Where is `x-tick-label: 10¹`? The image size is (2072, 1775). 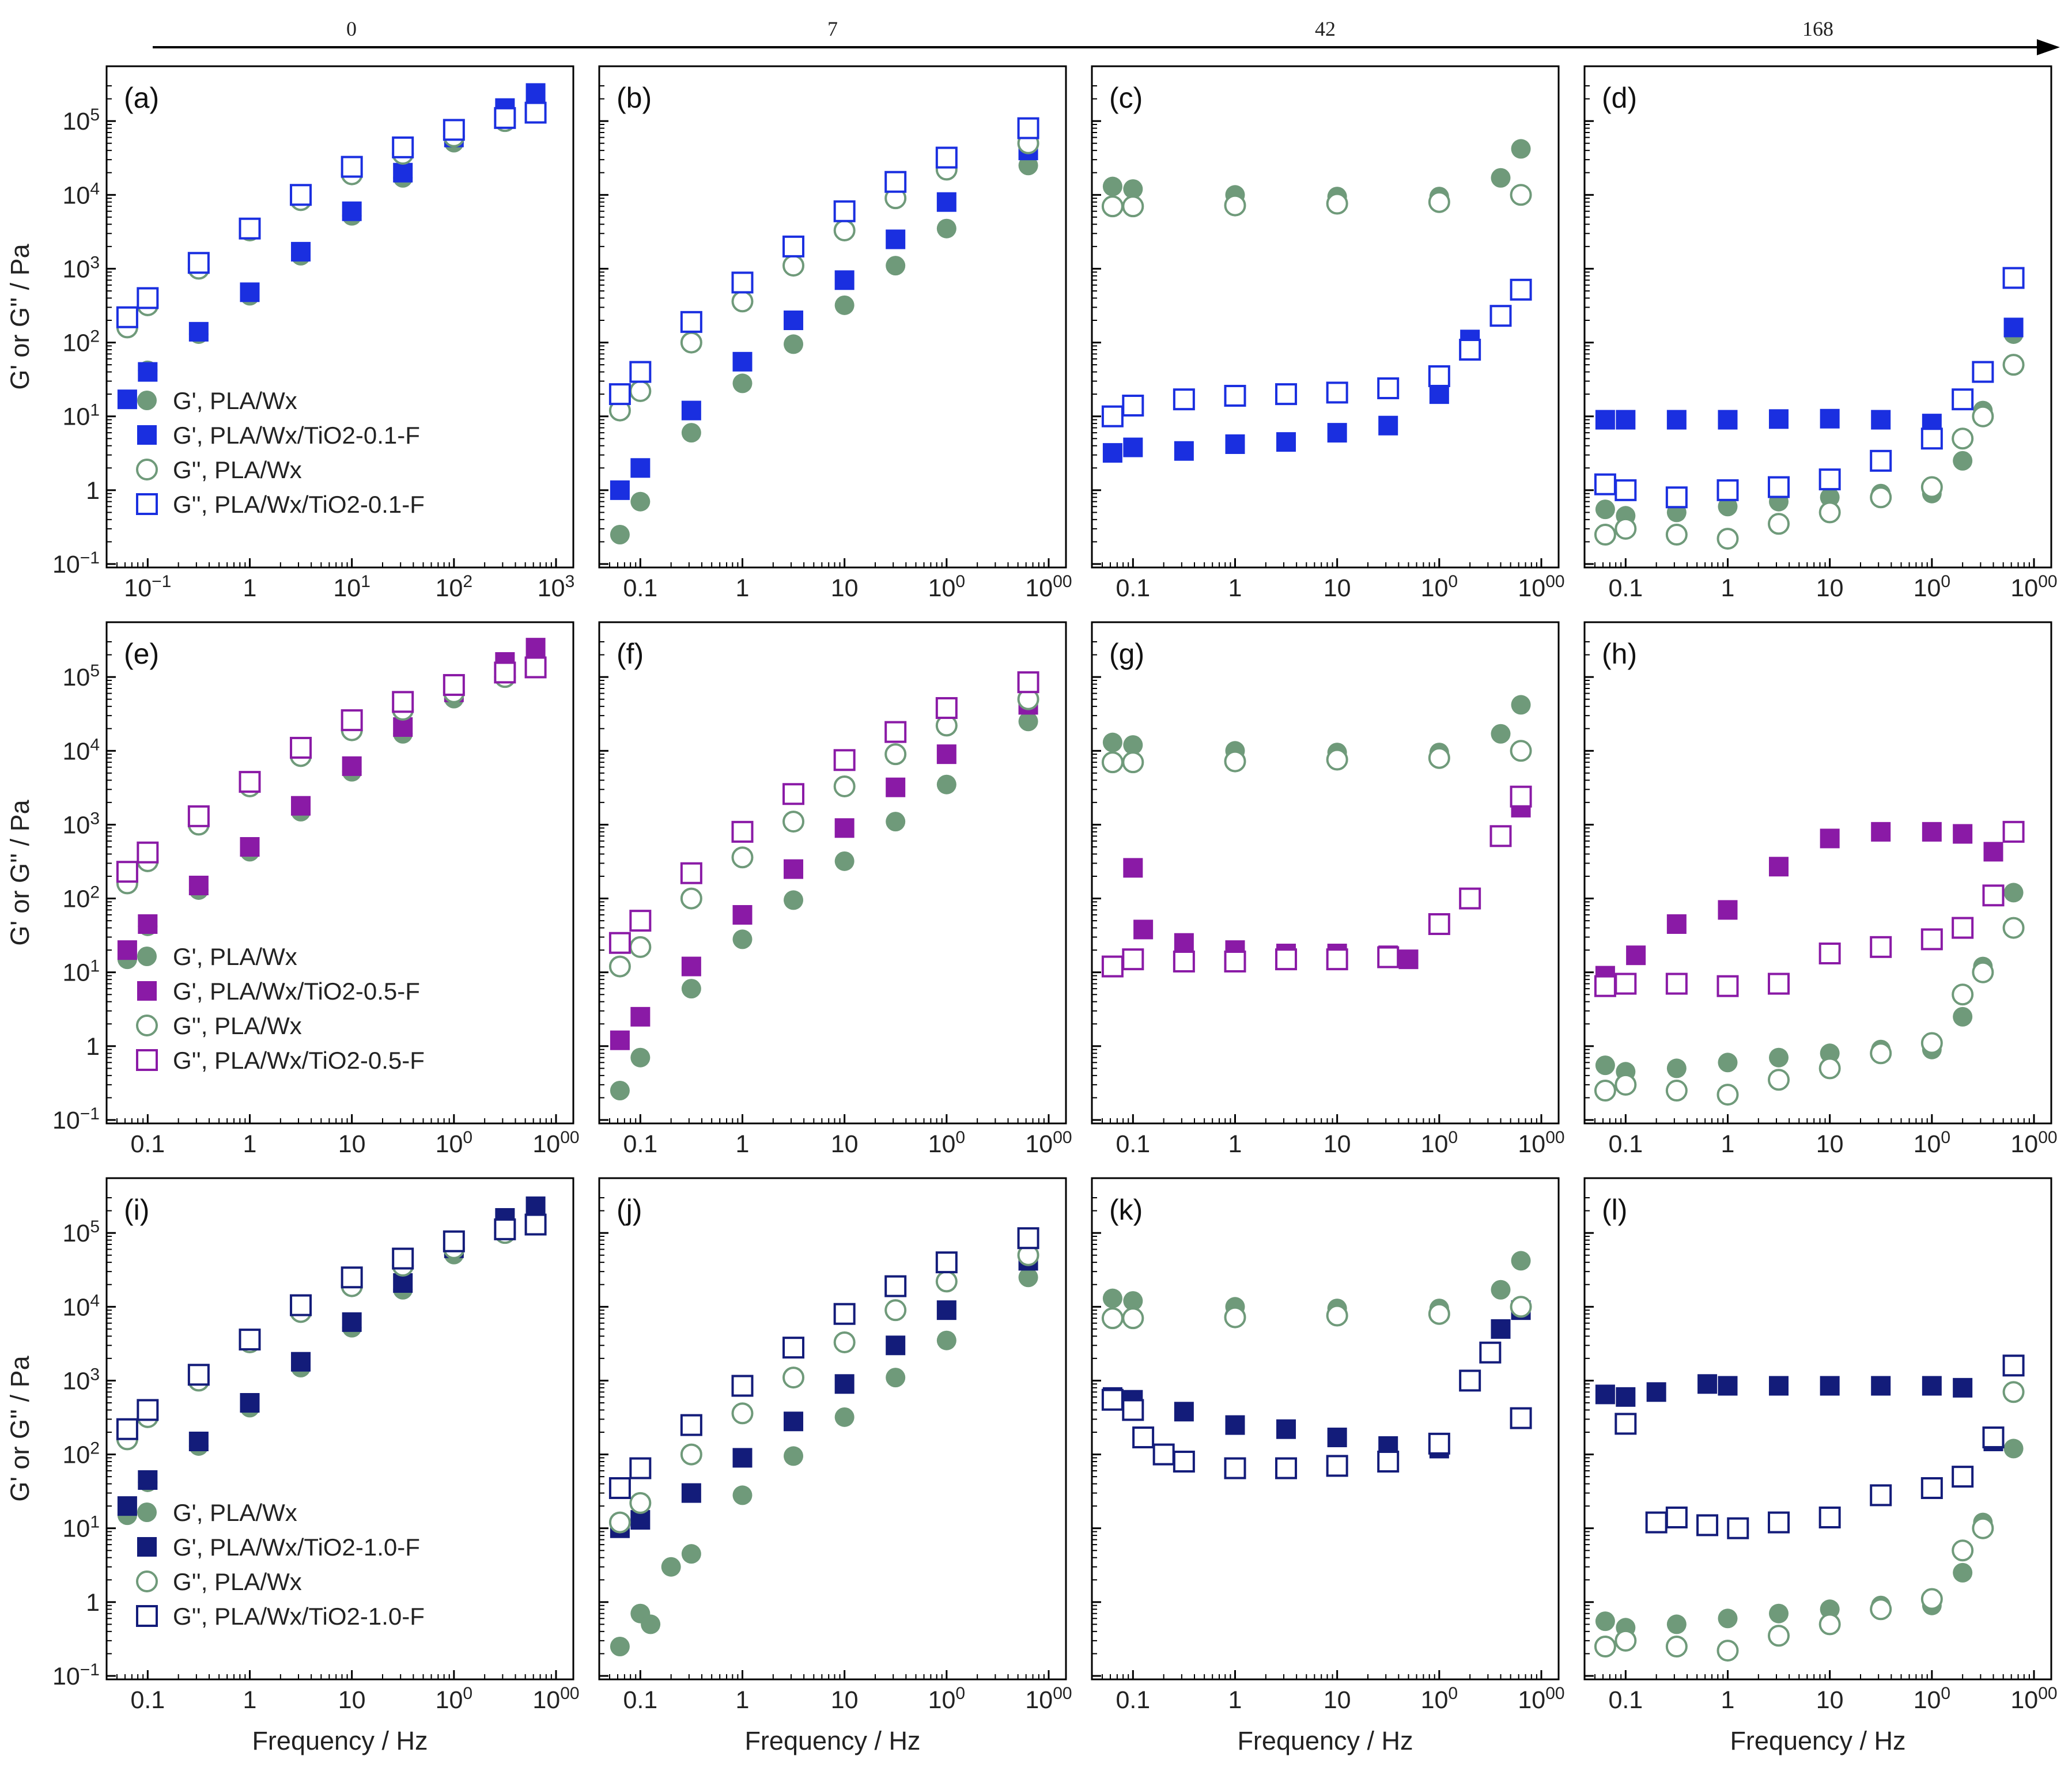
x-tick-label: 10¹ is located at coordinates (351, 587).